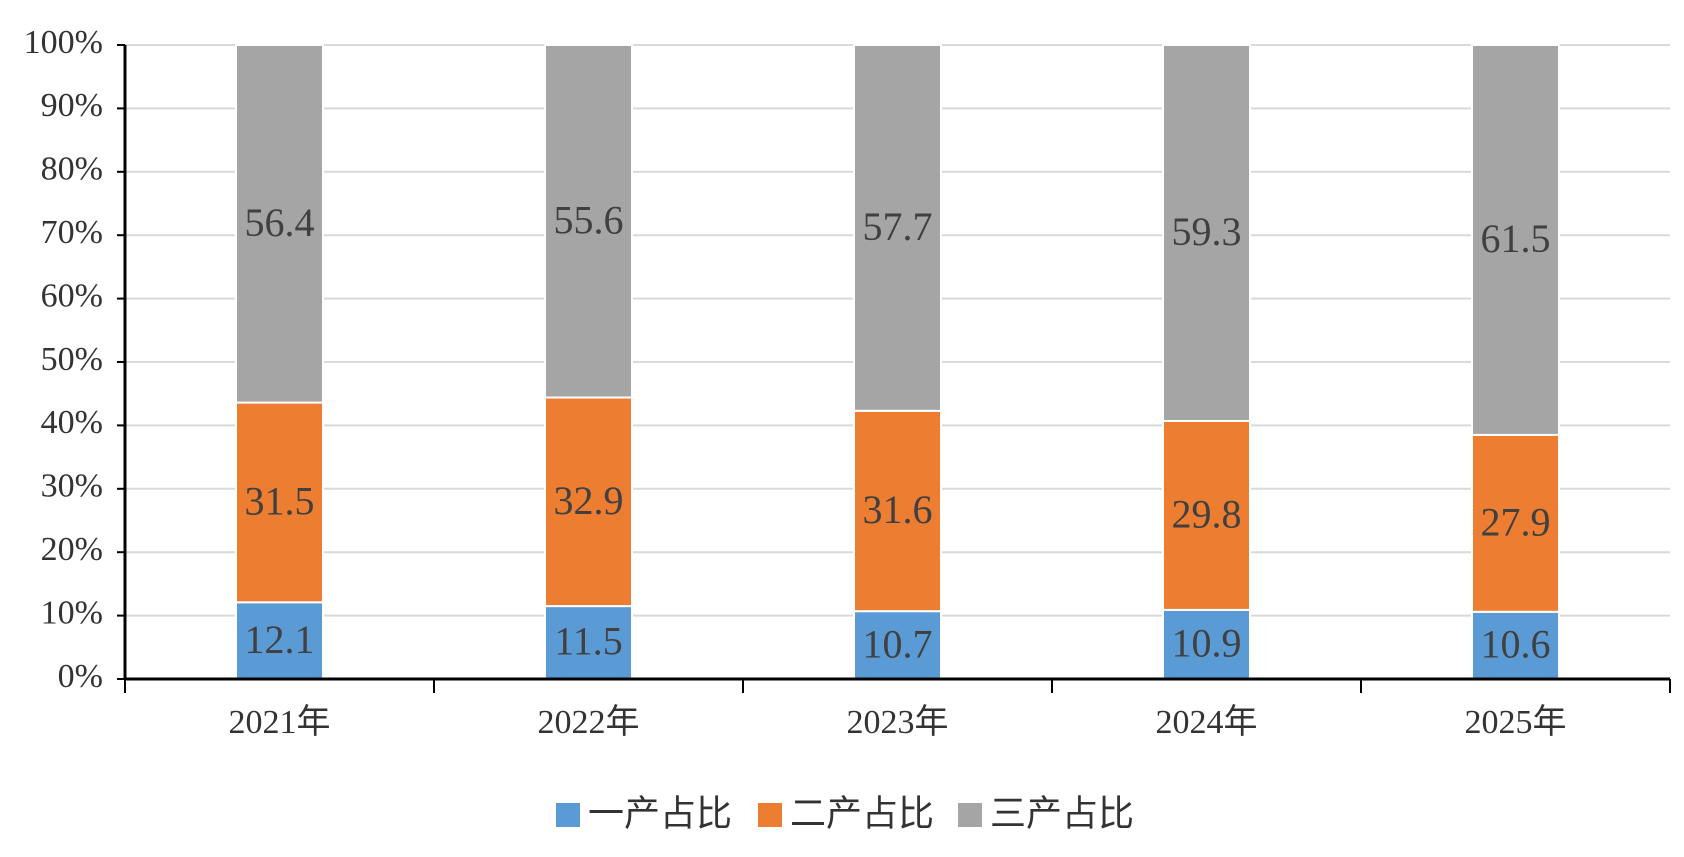 Image resolution: width=1684 pixels, height=857 pixels. I want to click on x-tick-label: 2022年, so click(589, 722).